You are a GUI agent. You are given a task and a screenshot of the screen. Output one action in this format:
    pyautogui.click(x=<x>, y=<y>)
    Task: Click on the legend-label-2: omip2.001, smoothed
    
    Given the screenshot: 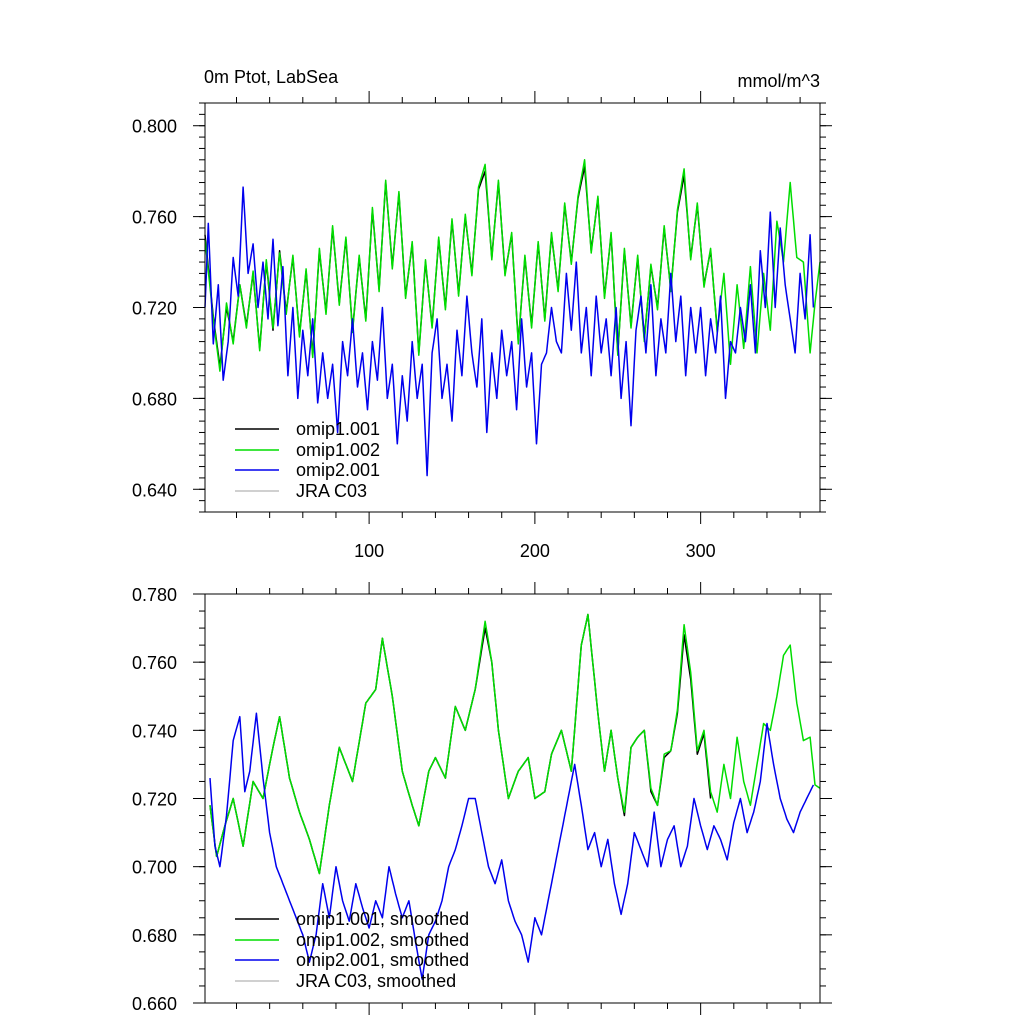 What is the action you would take?
    pyautogui.click(x=382, y=960)
    